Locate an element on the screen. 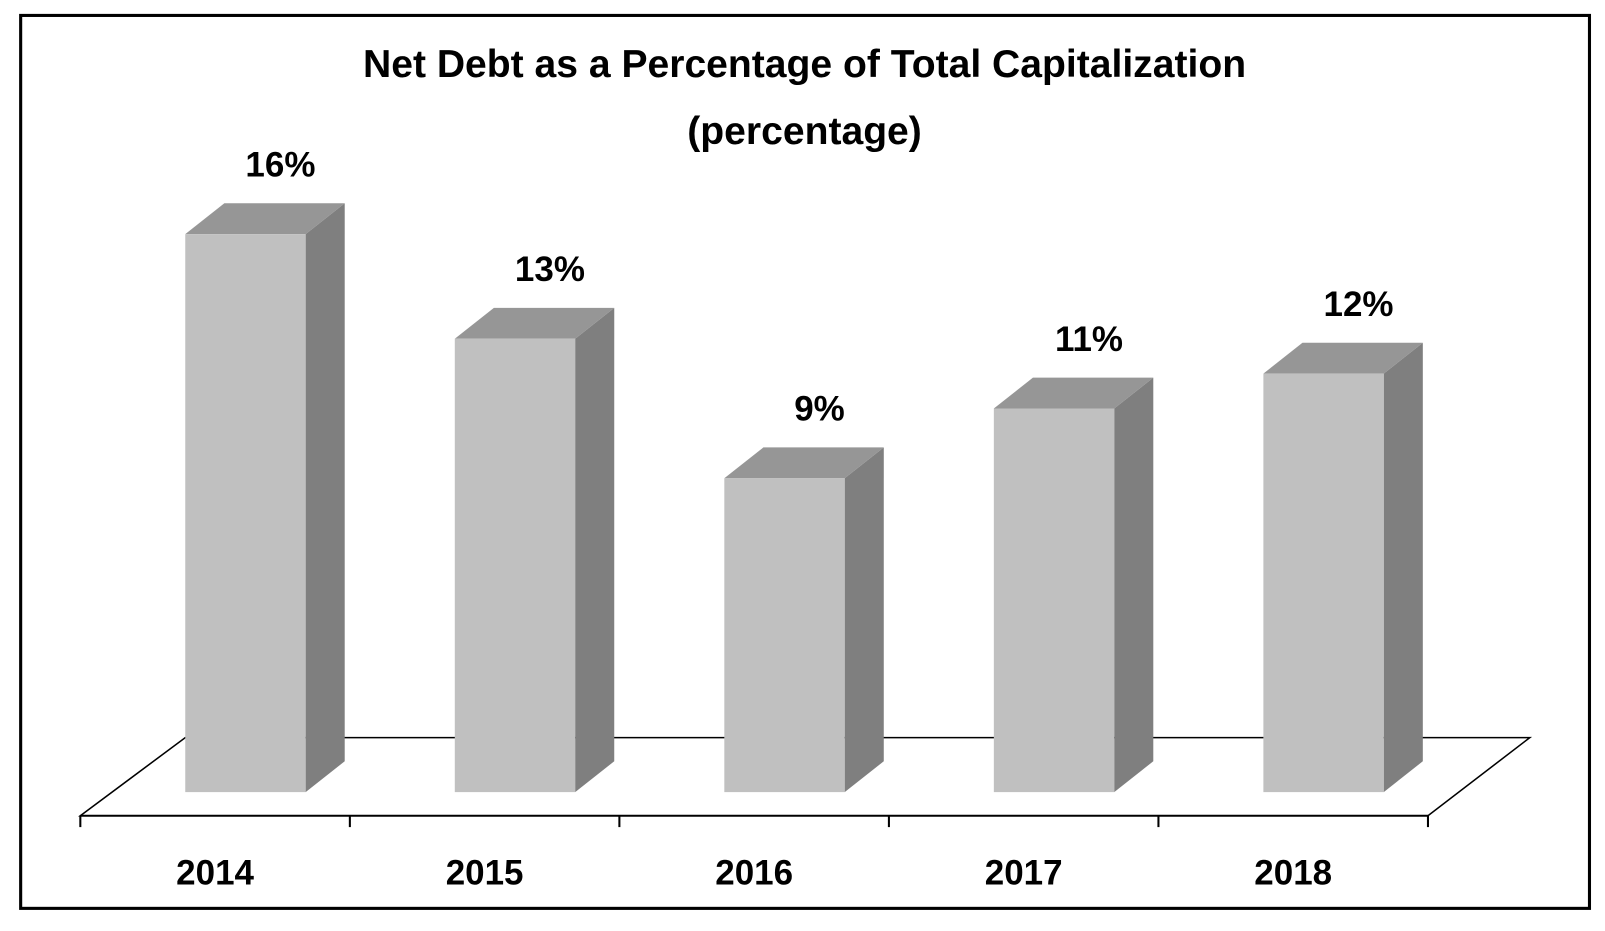  x-tick-label: 2014 is located at coordinates (215, 873).